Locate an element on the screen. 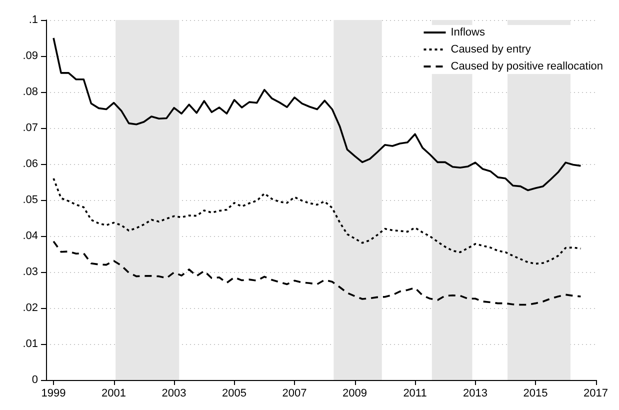  y-tick-label: .02 is located at coordinates (30, 308).